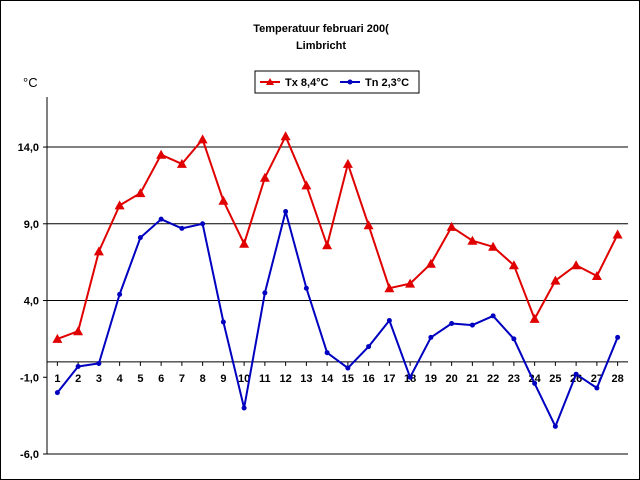  Describe the element at coordinates (472, 379) in the screenshot. I see `x-tick-label: 21` at that location.